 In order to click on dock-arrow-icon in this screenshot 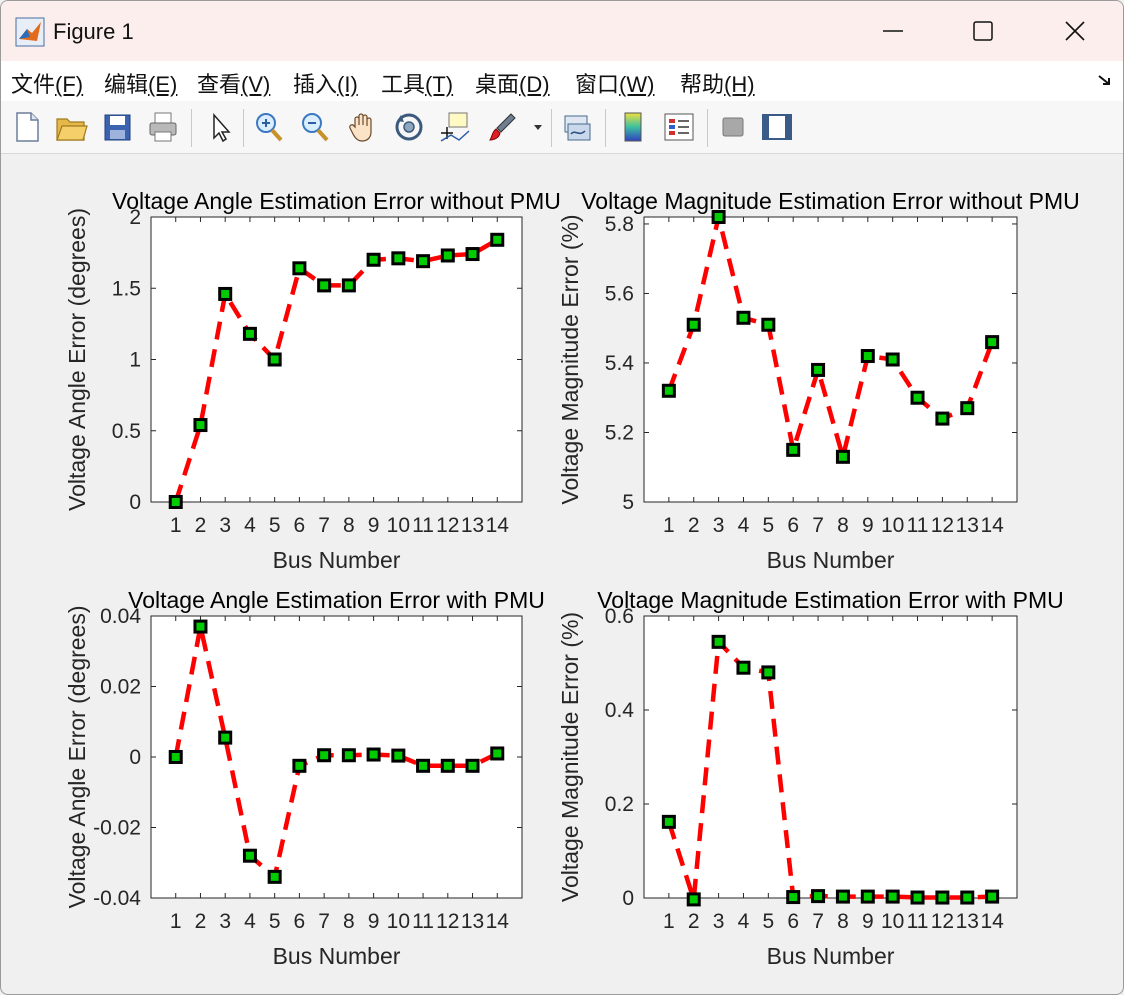, I will do `click(1105, 81)`.